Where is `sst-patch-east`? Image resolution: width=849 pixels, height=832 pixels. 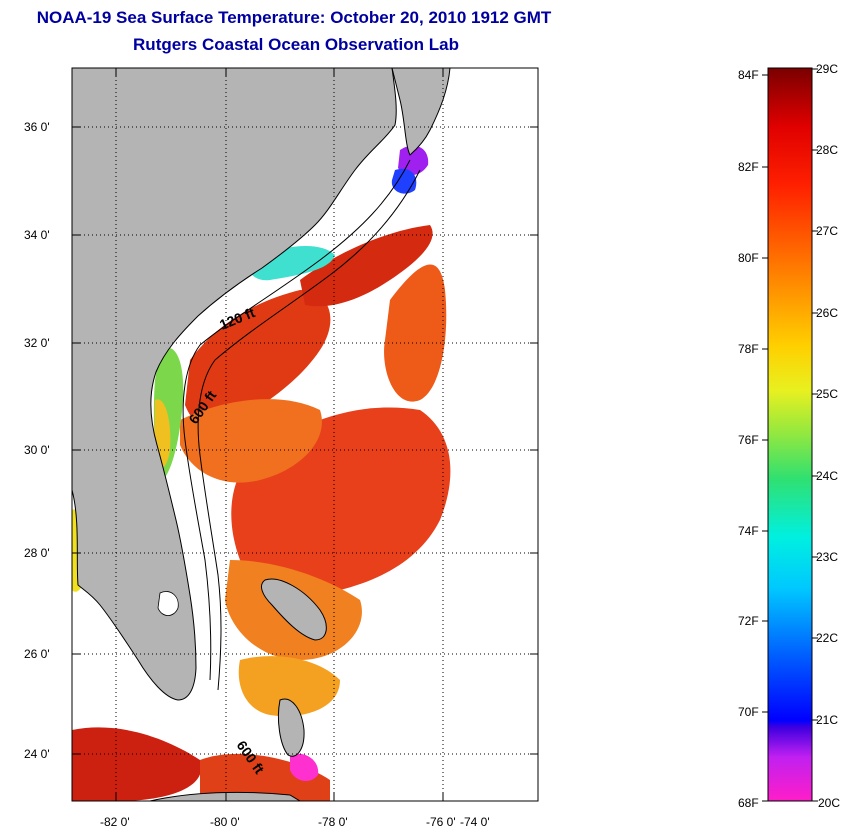 sst-patch-east is located at coordinates (415, 333).